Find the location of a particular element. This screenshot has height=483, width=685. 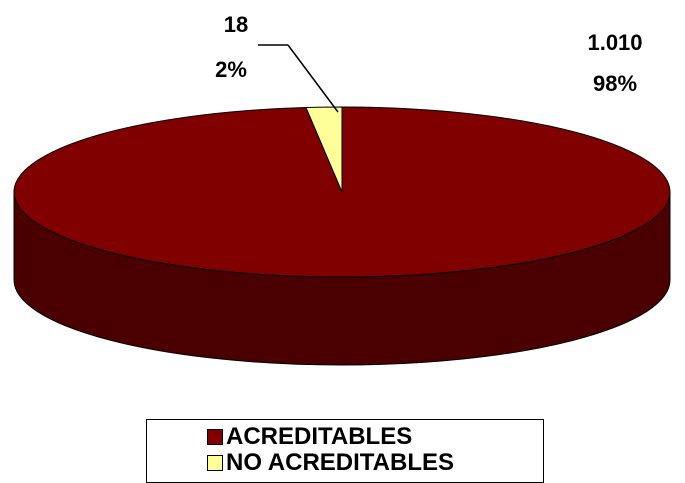

legend-swatch-acreditables is located at coordinates (215, 437).